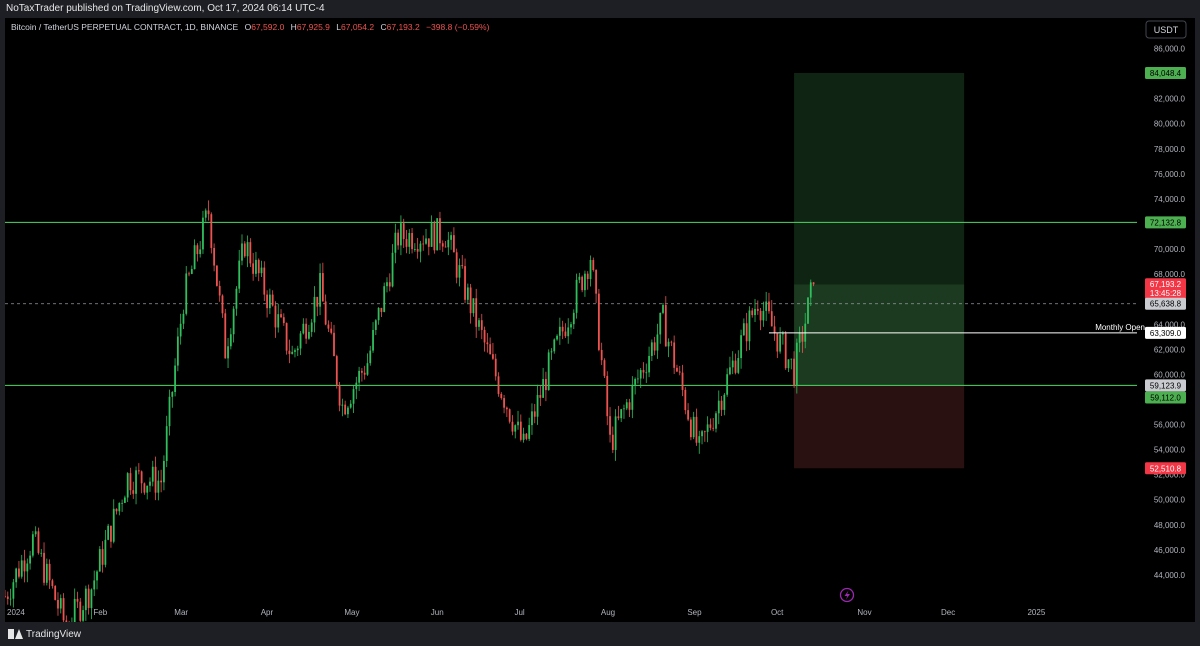 The width and height of the screenshot is (1200, 646). What do you see at coordinates (1166, 333) in the screenshot?
I see `monthly-open-price-label-text: 63,309.0` at bounding box center [1166, 333].